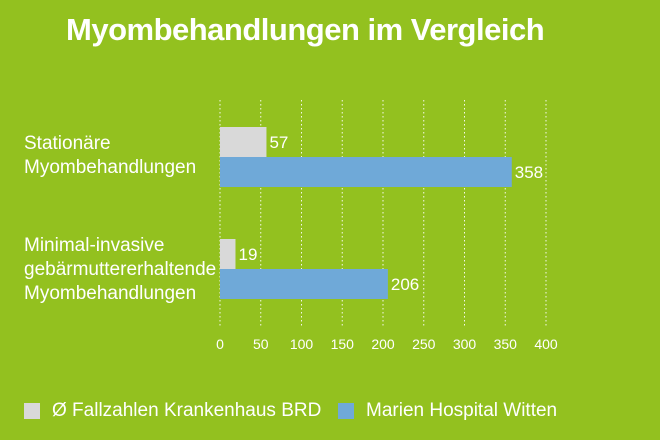  I want to click on legend-item-witten: Marien Hospital Witten, so click(447, 411).